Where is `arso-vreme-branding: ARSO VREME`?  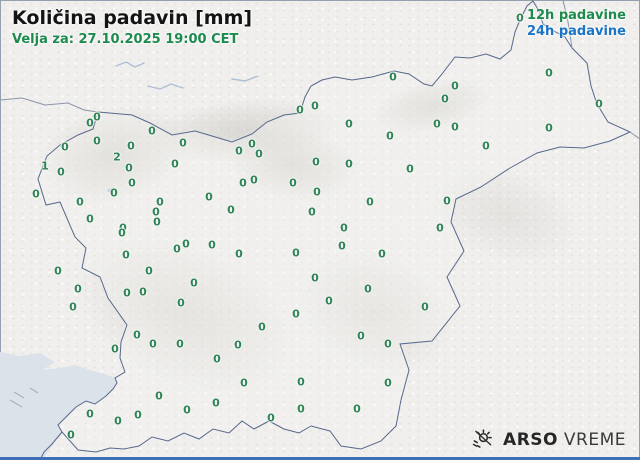
arso-vreme-branding: ARSO VREME is located at coordinates (548, 439).